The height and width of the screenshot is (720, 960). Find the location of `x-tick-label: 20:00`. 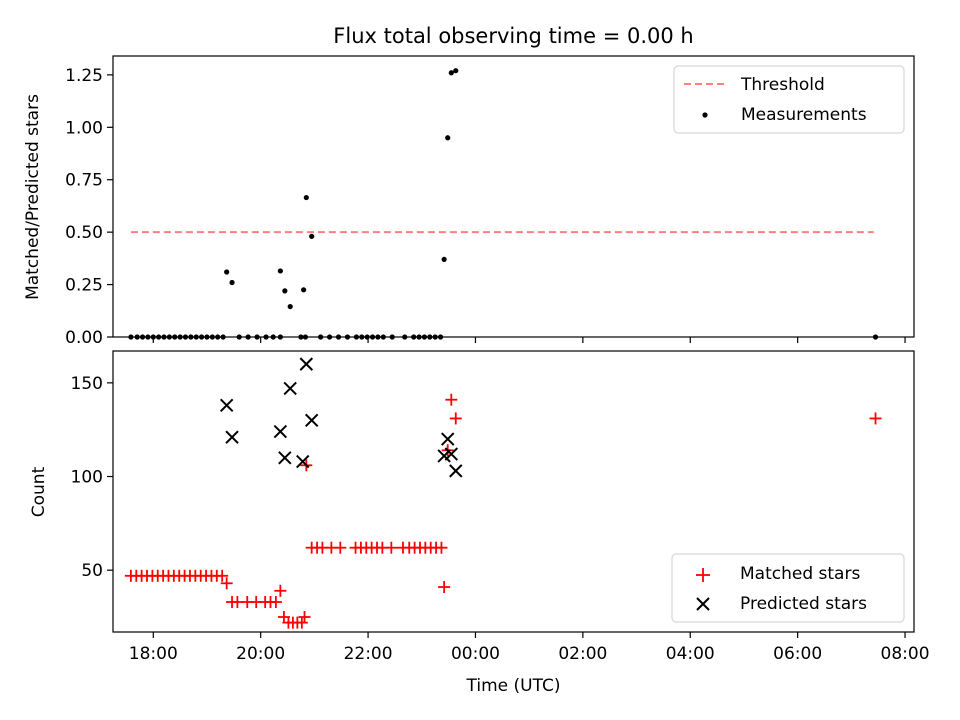

x-tick-label: 20:00 is located at coordinates (260, 654).